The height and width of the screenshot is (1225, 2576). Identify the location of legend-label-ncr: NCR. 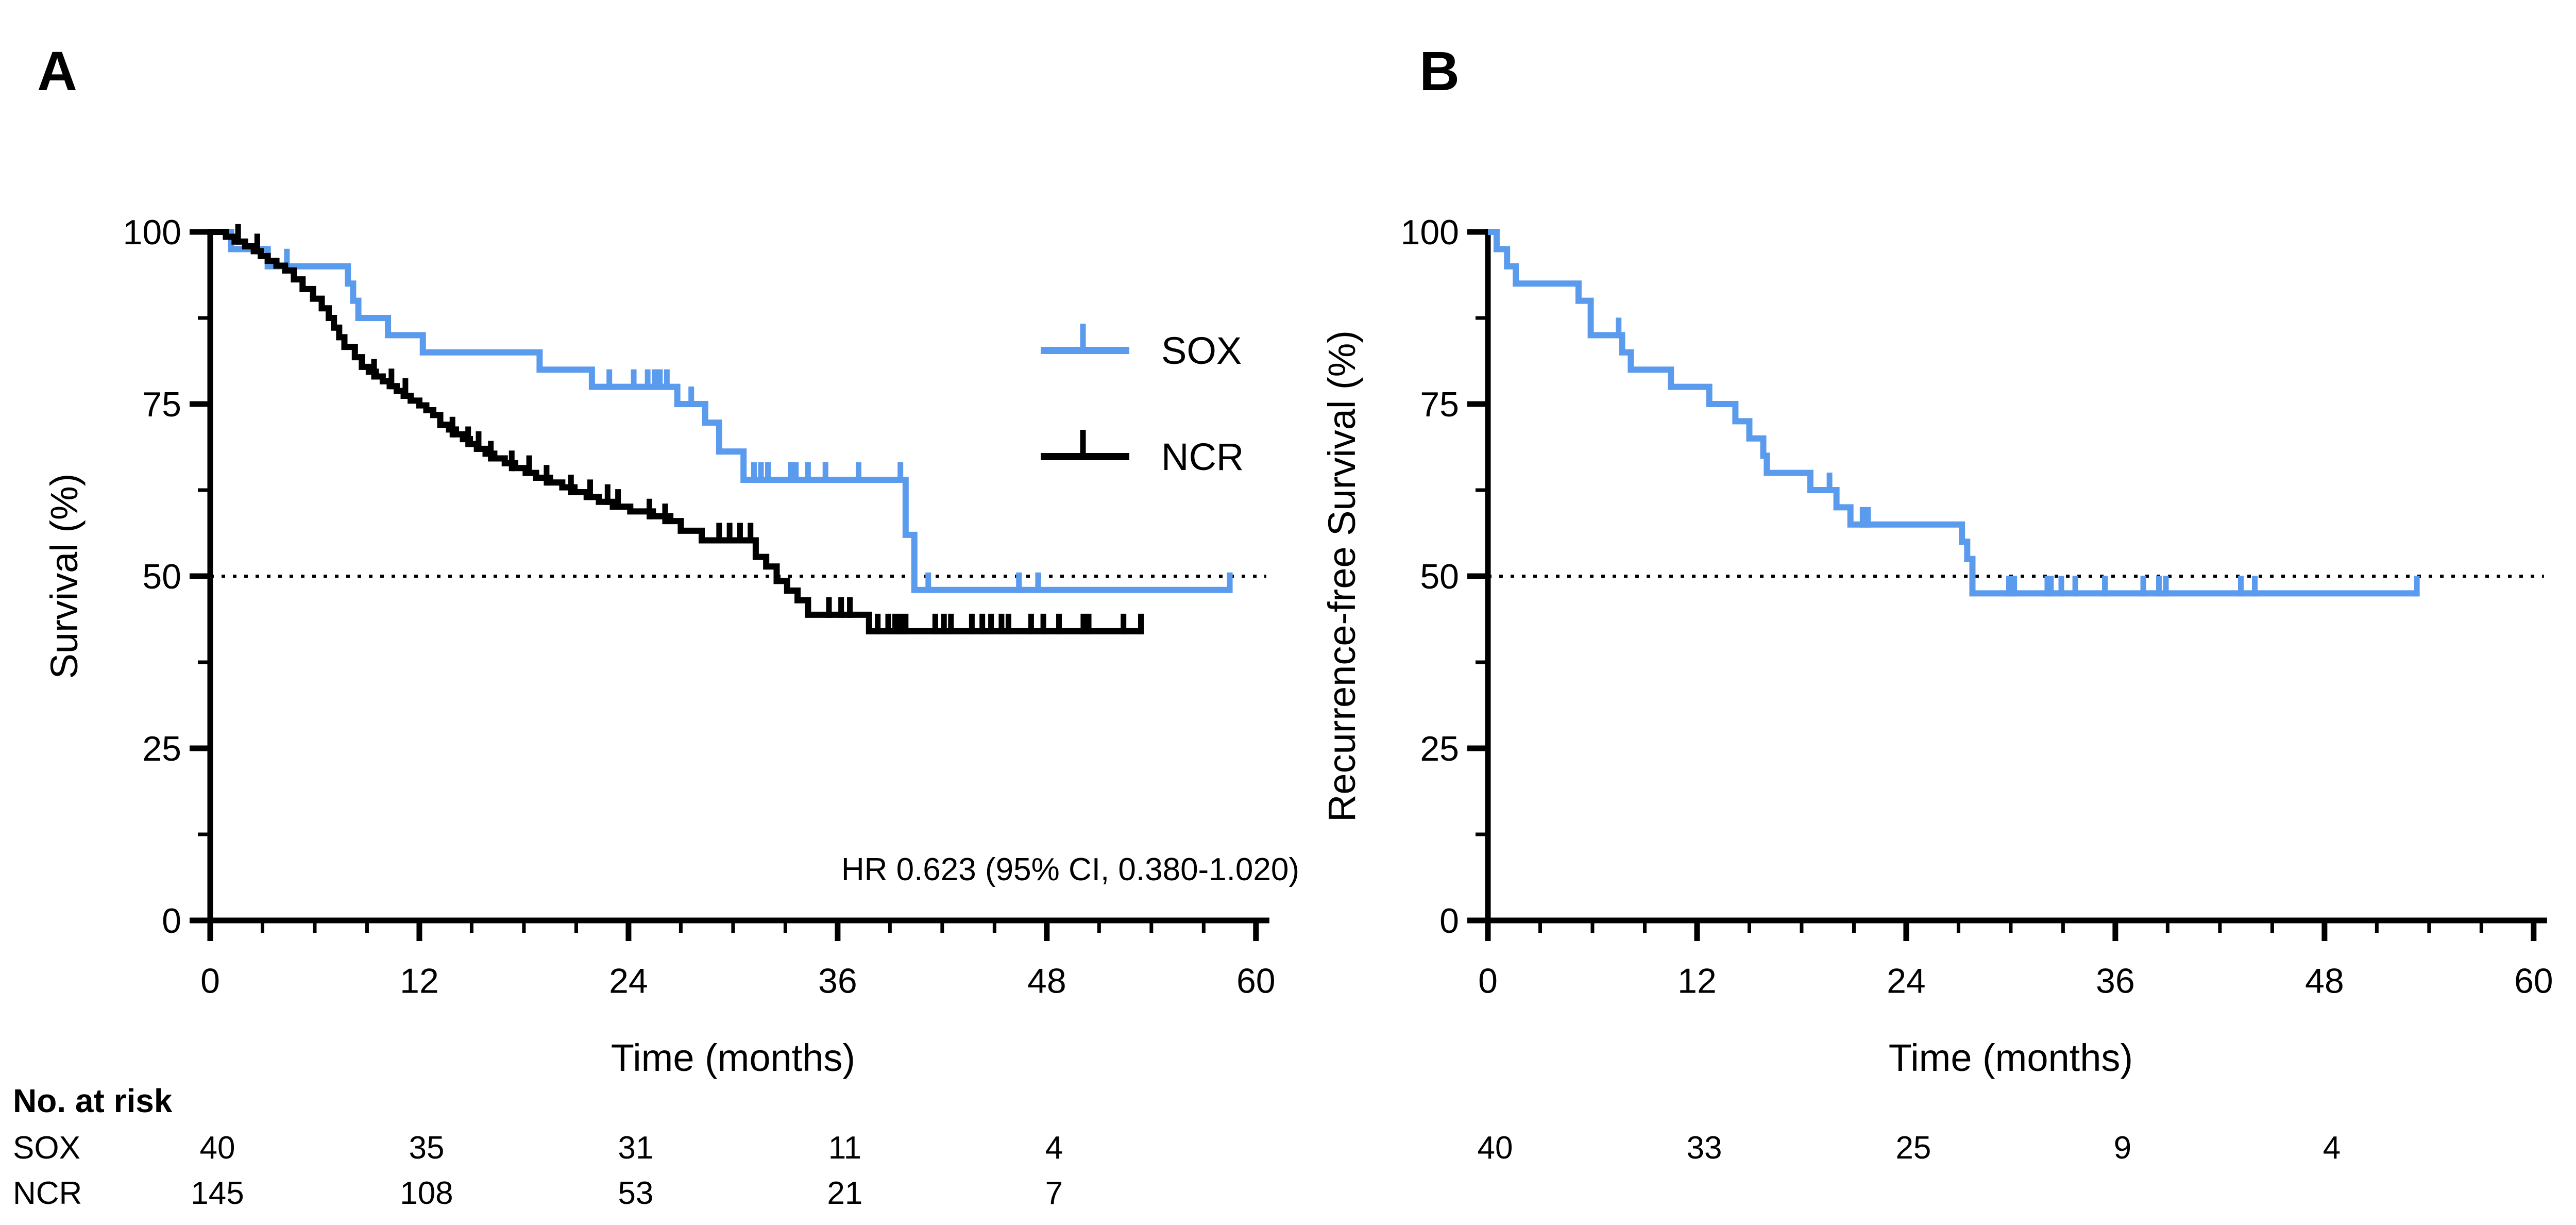
(1202, 456).